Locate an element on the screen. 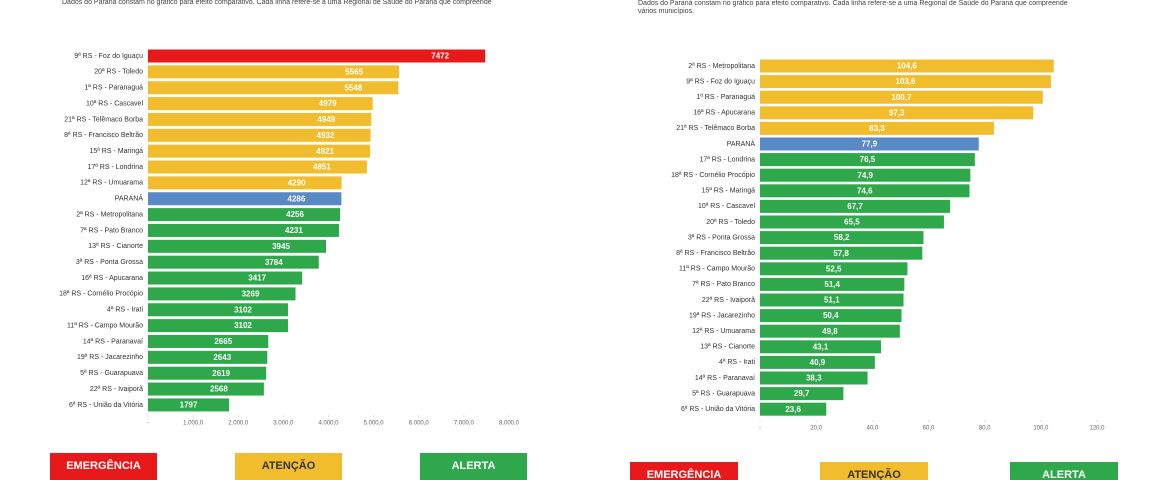 This screenshot has width=1155, height=480. x-tick-label: 6.000,0 is located at coordinates (419, 424).